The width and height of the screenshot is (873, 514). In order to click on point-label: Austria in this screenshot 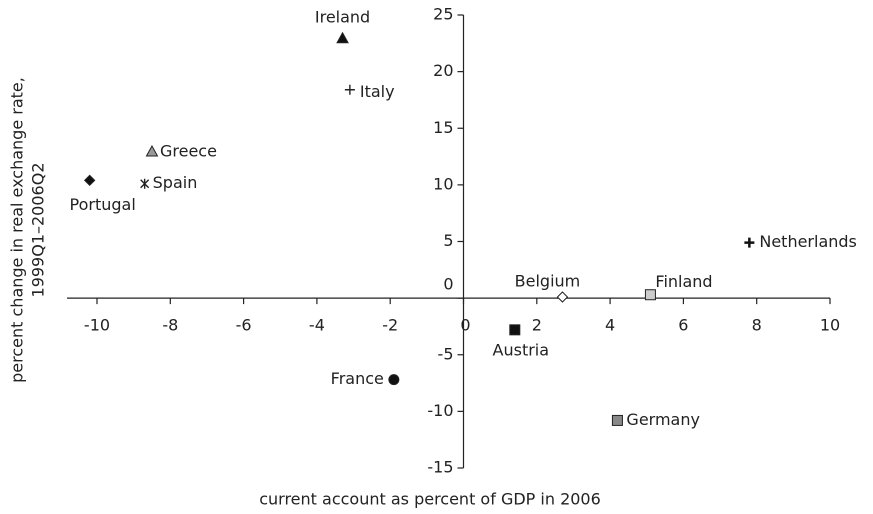, I will do `click(521, 349)`.